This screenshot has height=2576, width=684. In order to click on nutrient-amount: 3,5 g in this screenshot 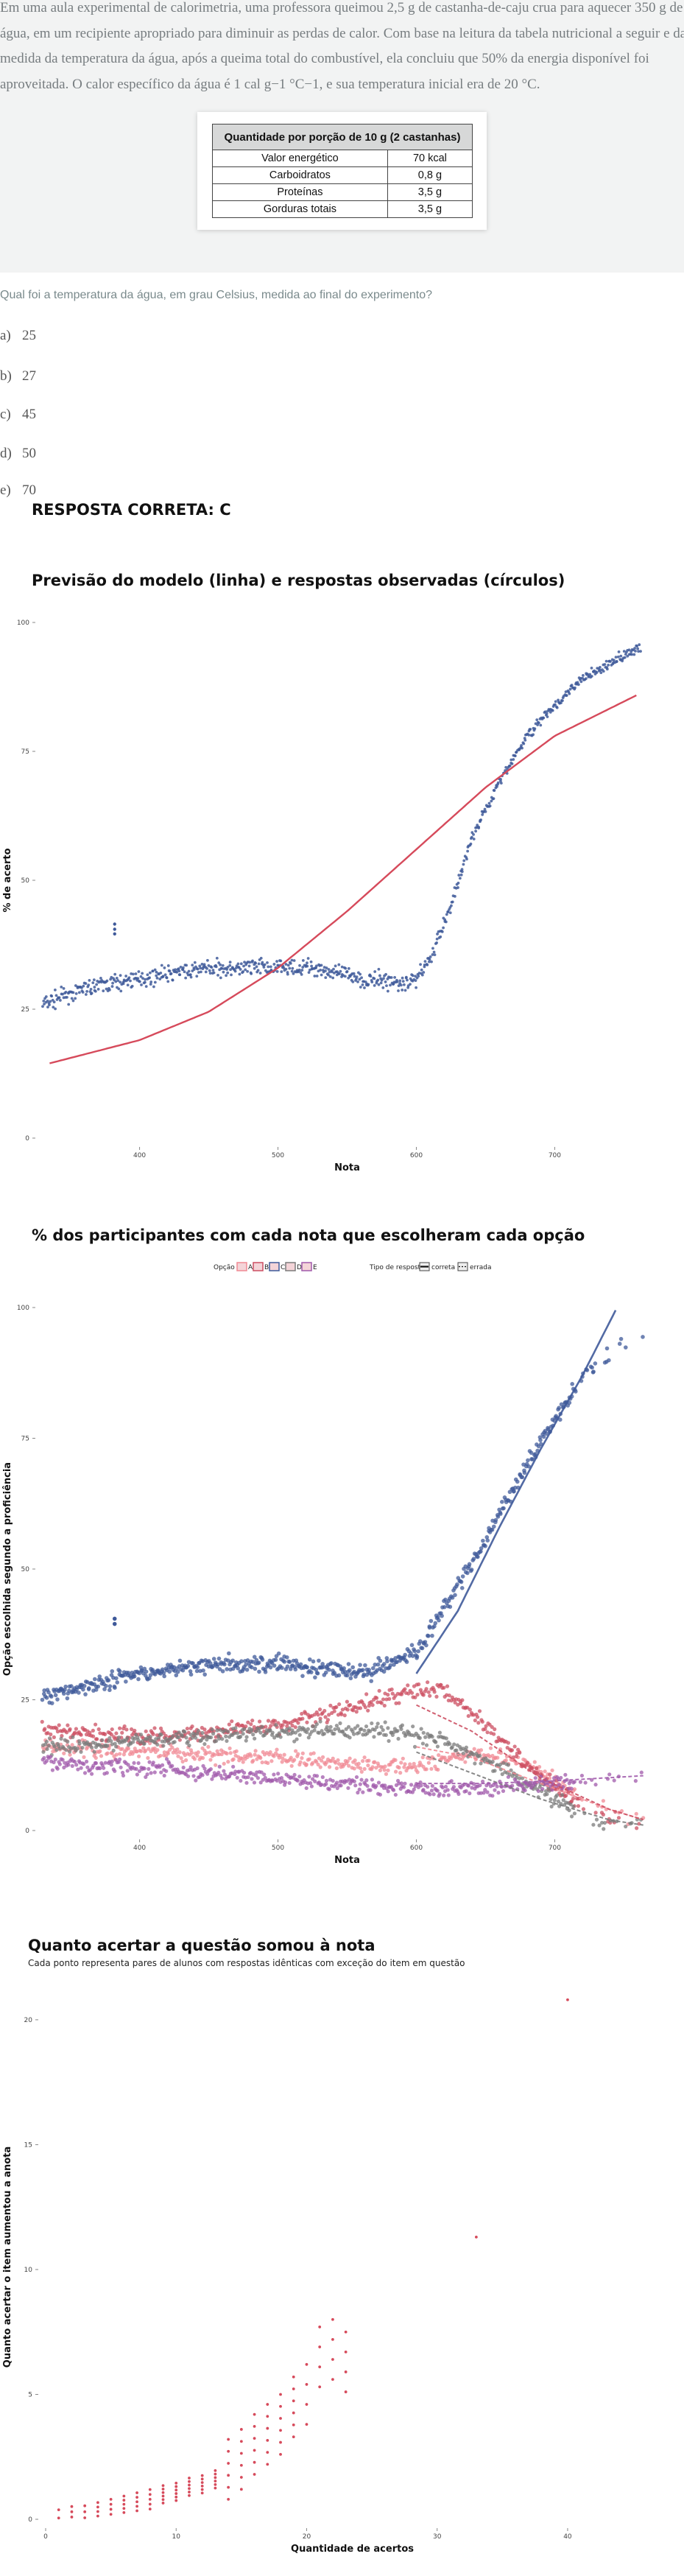, I will do `click(430, 209)`.